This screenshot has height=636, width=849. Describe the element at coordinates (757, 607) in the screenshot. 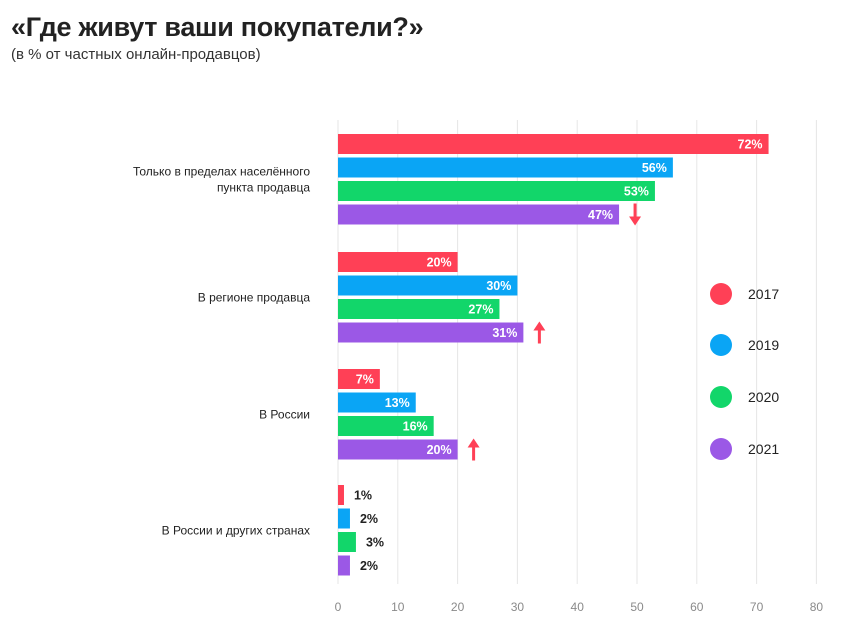

I see `x-tick-label: 70` at that location.